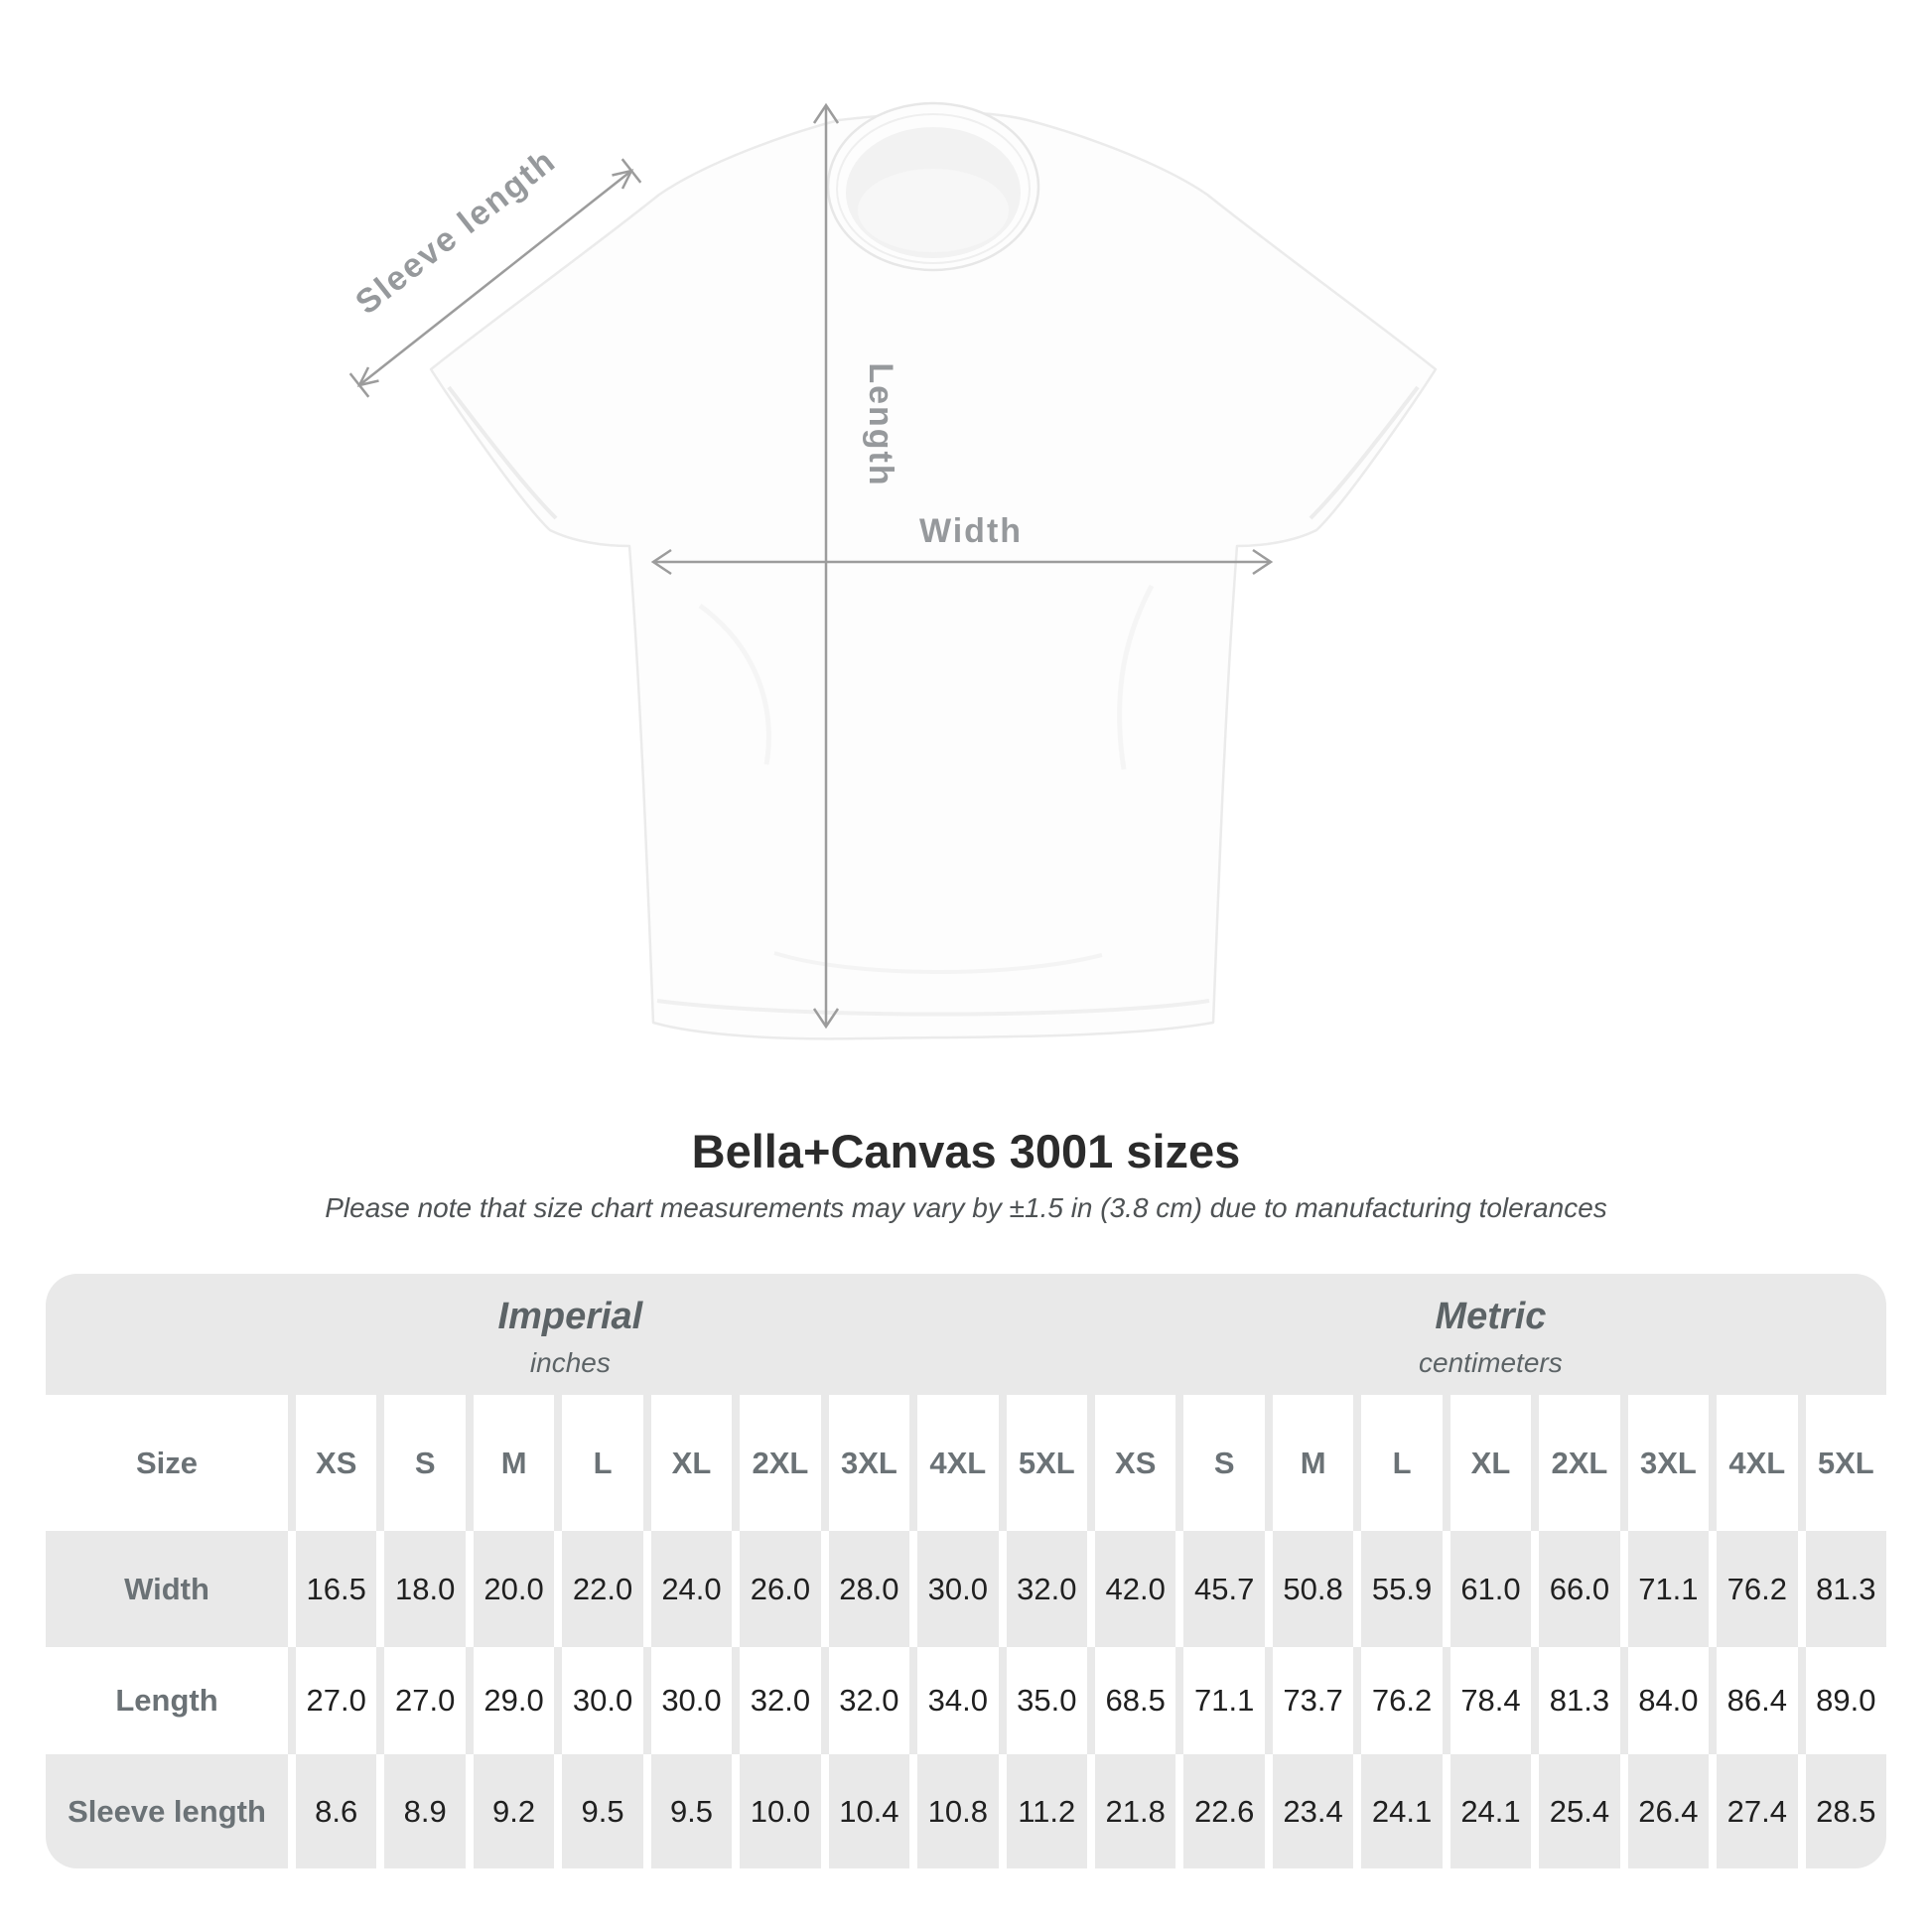 Image resolution: width=1932 pixels, height=1932 pixels. What do you see at coordinates (570, 1316) in the screenshot?
I see `imperial-label: Imperial` at bounding box center [570, 1316].